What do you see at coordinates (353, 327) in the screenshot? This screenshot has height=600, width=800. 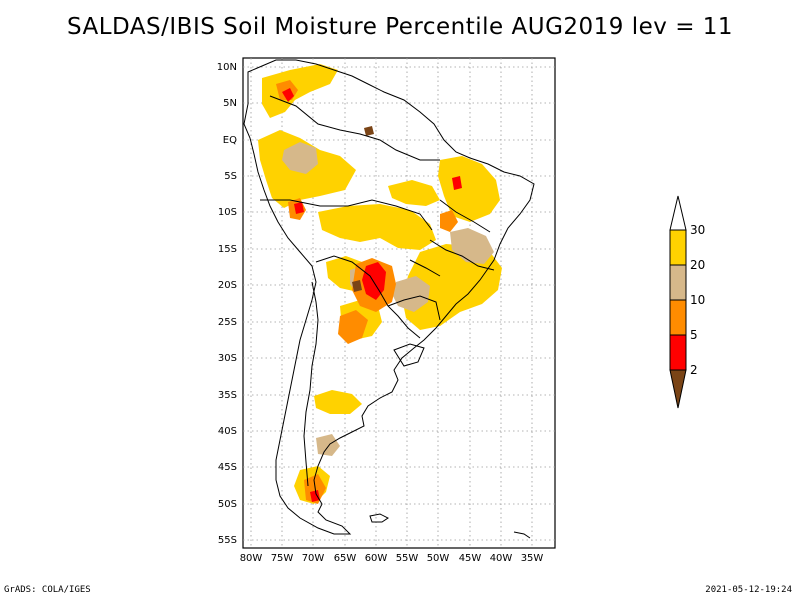 I see `shade-5-10-argentina` at bounding box center [353, 327].